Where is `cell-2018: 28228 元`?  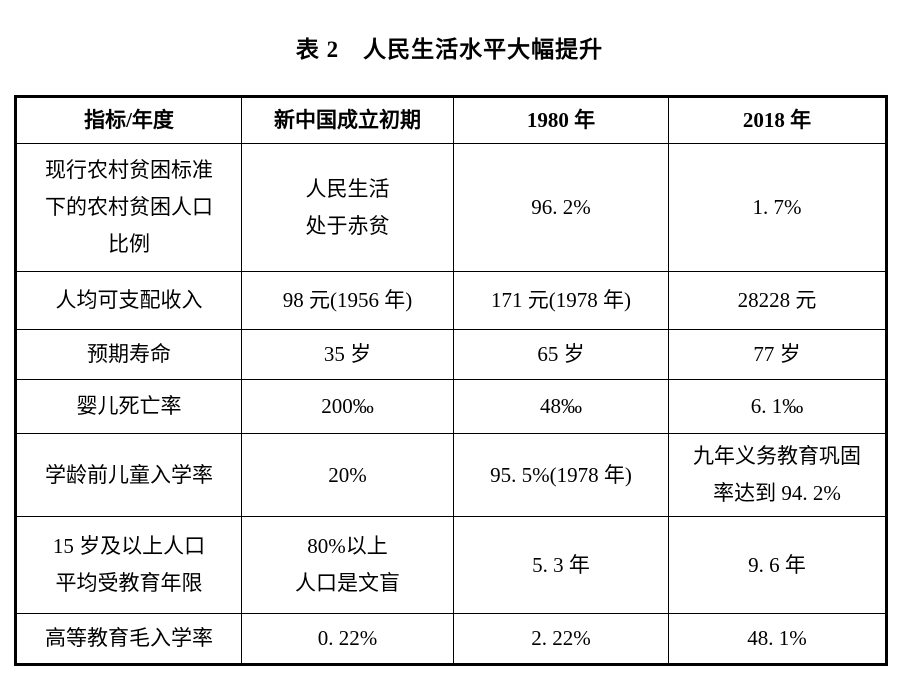
cell-2018: 28228 元 is located at coordinates (777, 300).